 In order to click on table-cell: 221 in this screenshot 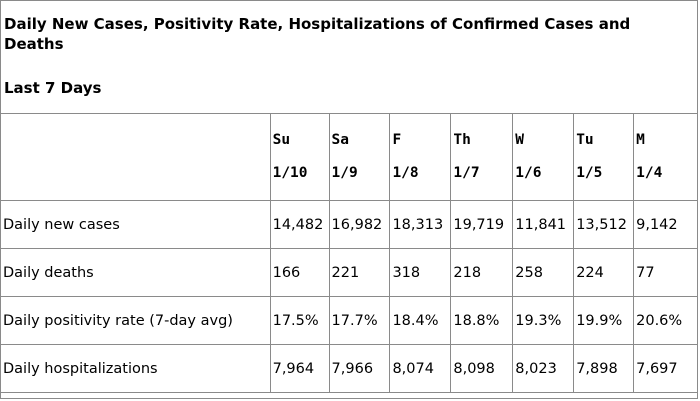, I will do `click(359, 272)`.